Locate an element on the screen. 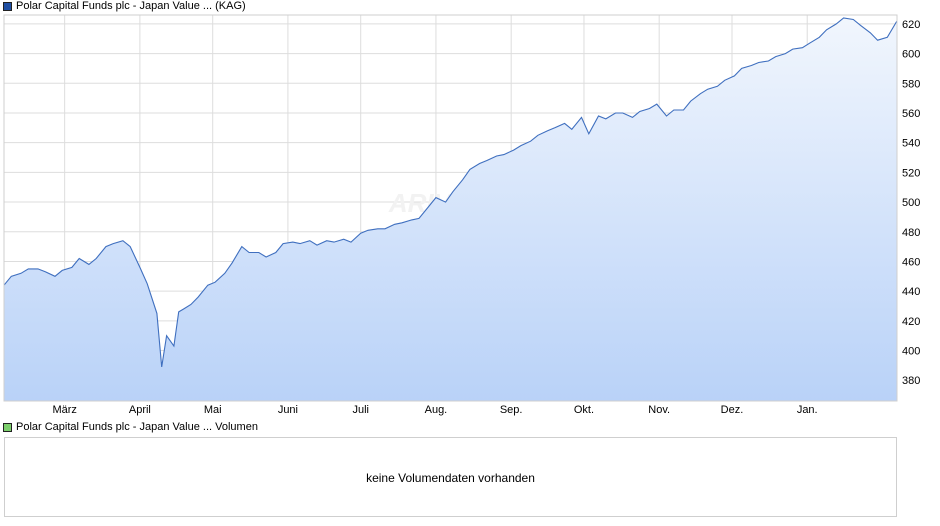  volume-series-swatch is located at coordinates (7, 427).